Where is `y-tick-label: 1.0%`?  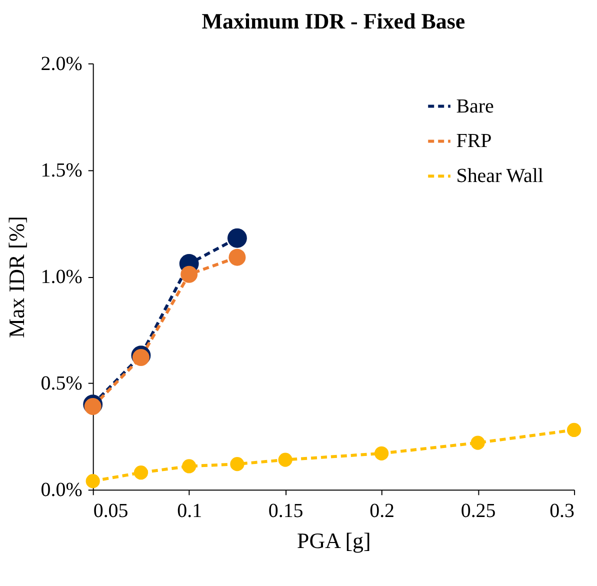
y-tick-label: 1.0% is located at coordinates (61, 277).